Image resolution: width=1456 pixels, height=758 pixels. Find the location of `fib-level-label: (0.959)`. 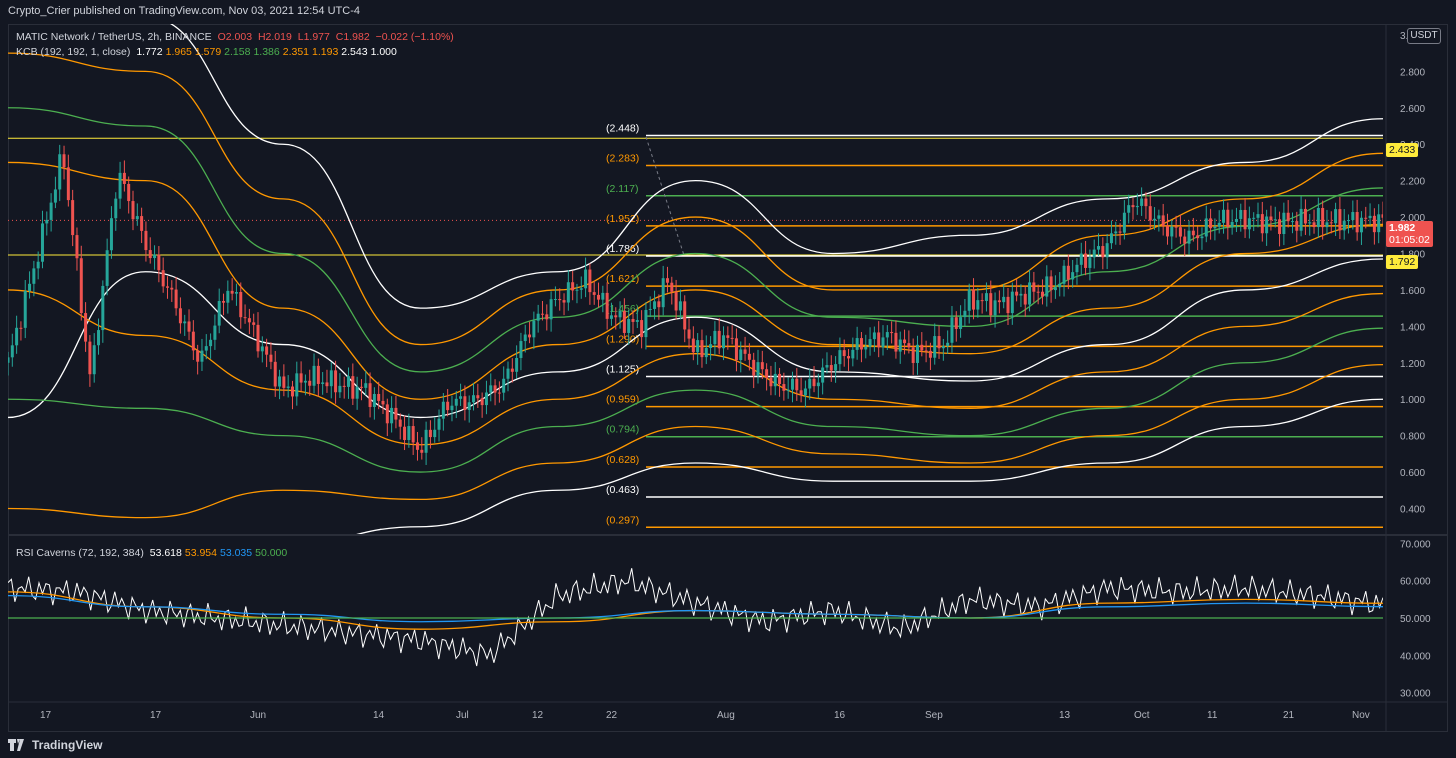

fib-level-label: (0.959) is located at coordinates (622, 400).